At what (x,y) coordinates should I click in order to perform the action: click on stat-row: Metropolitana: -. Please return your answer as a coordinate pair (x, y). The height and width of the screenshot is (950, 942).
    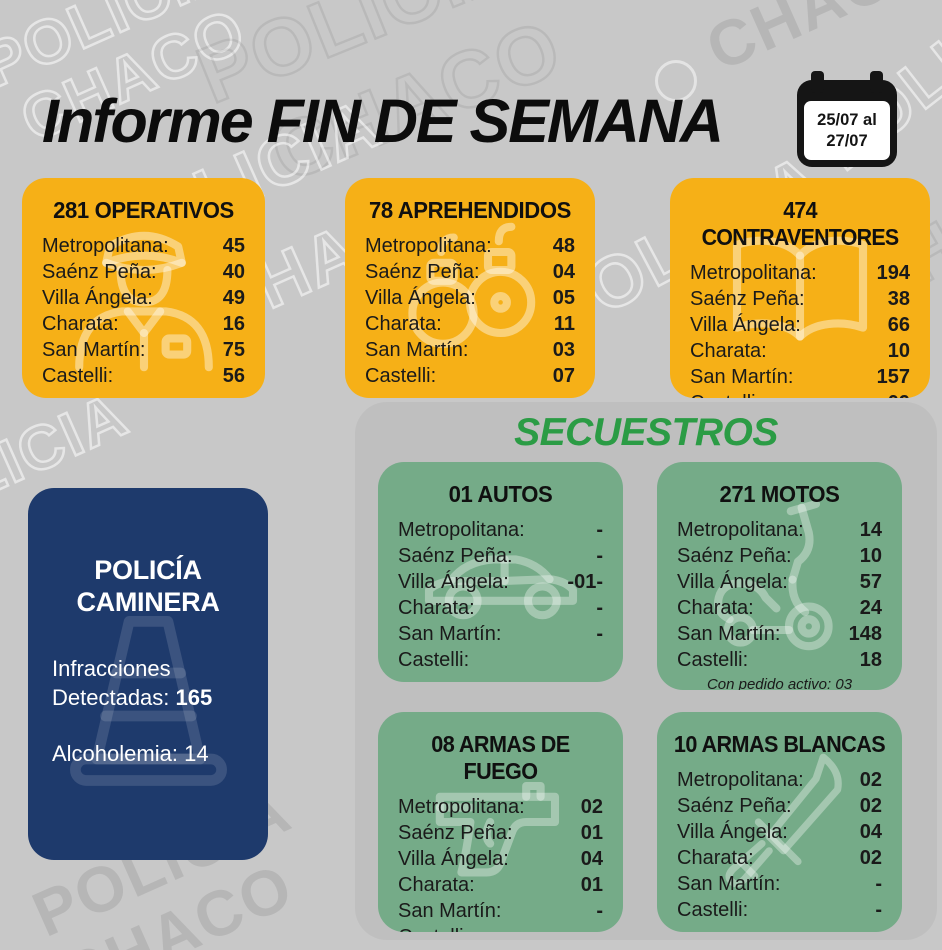
    Looking at the image, I should click on (500, 530).